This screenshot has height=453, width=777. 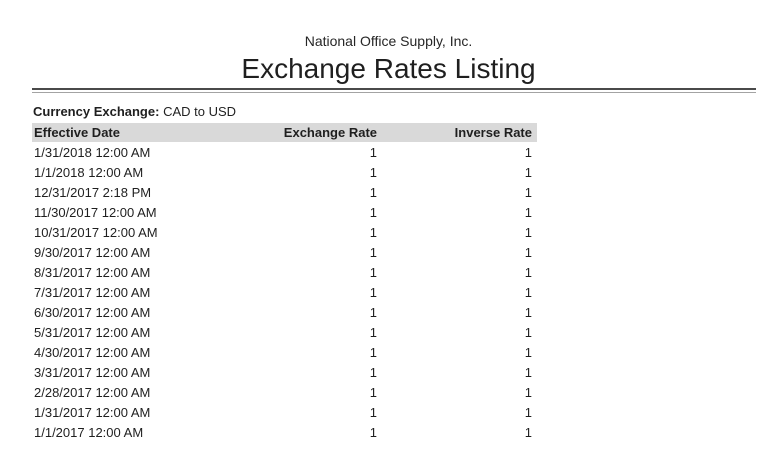 I want to click on currency-exchange-line: Currency Exchange: CAD to USD, so click(x=134, y=111).